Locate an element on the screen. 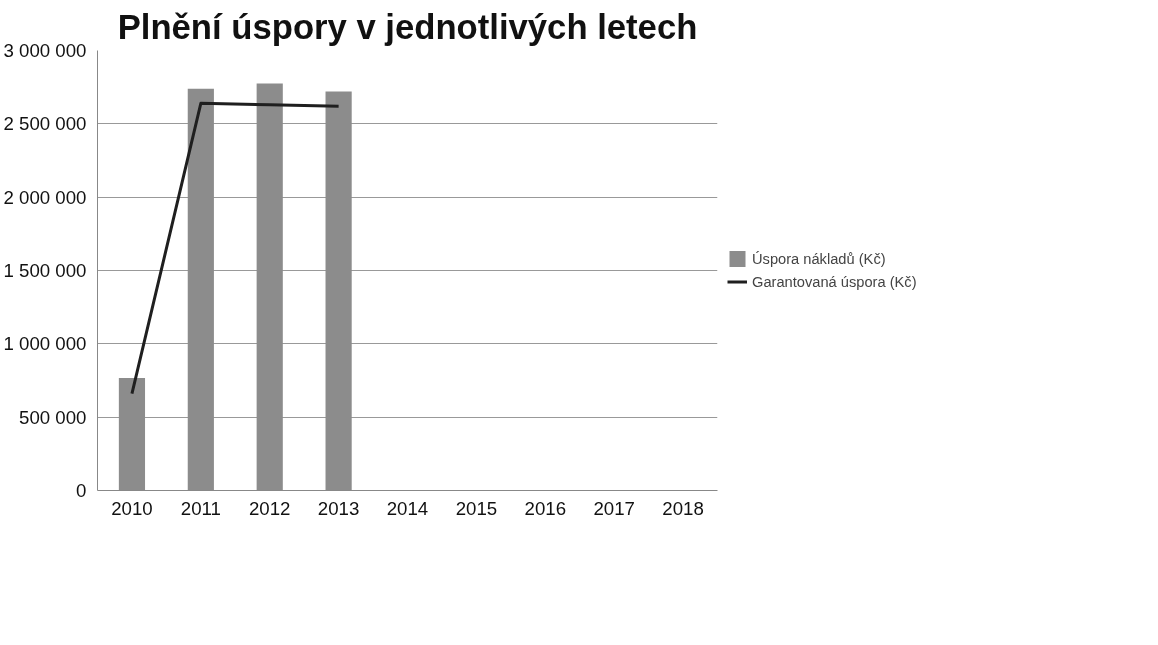 This screenshot has height=645, width=1158. x-tick-label: 2017 is located at coordinates (614, 508).